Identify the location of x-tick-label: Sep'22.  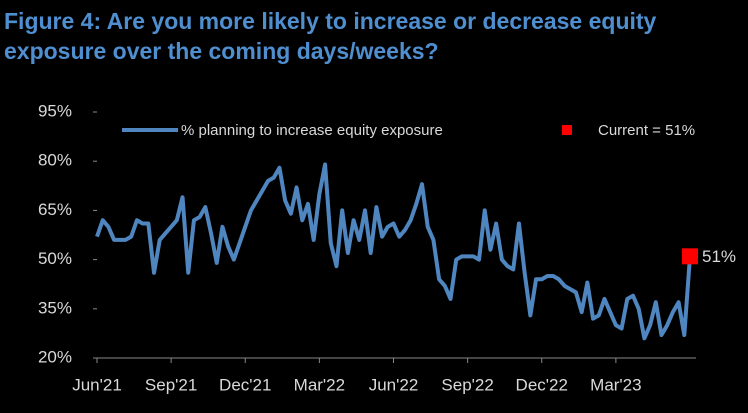
(467, 384).